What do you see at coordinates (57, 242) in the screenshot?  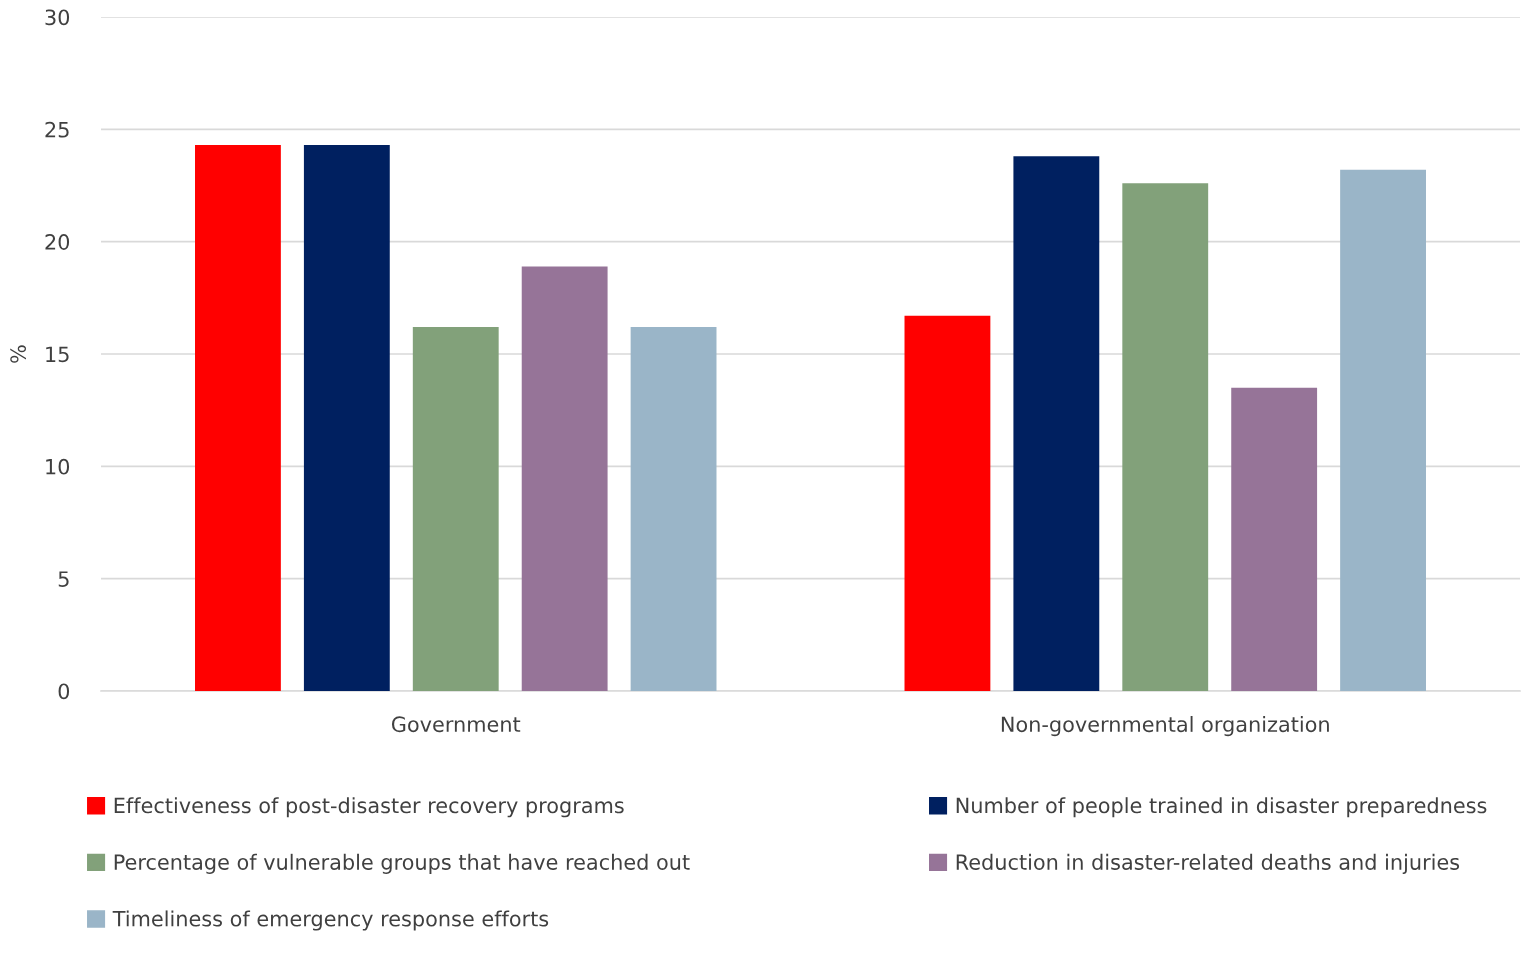 I see `y-tick-label: 20` at bounding box center [57, 242].